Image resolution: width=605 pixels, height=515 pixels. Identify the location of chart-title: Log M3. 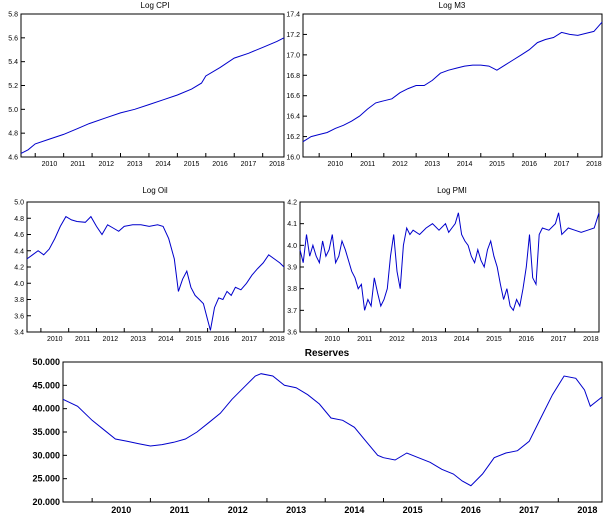
(452, 5).